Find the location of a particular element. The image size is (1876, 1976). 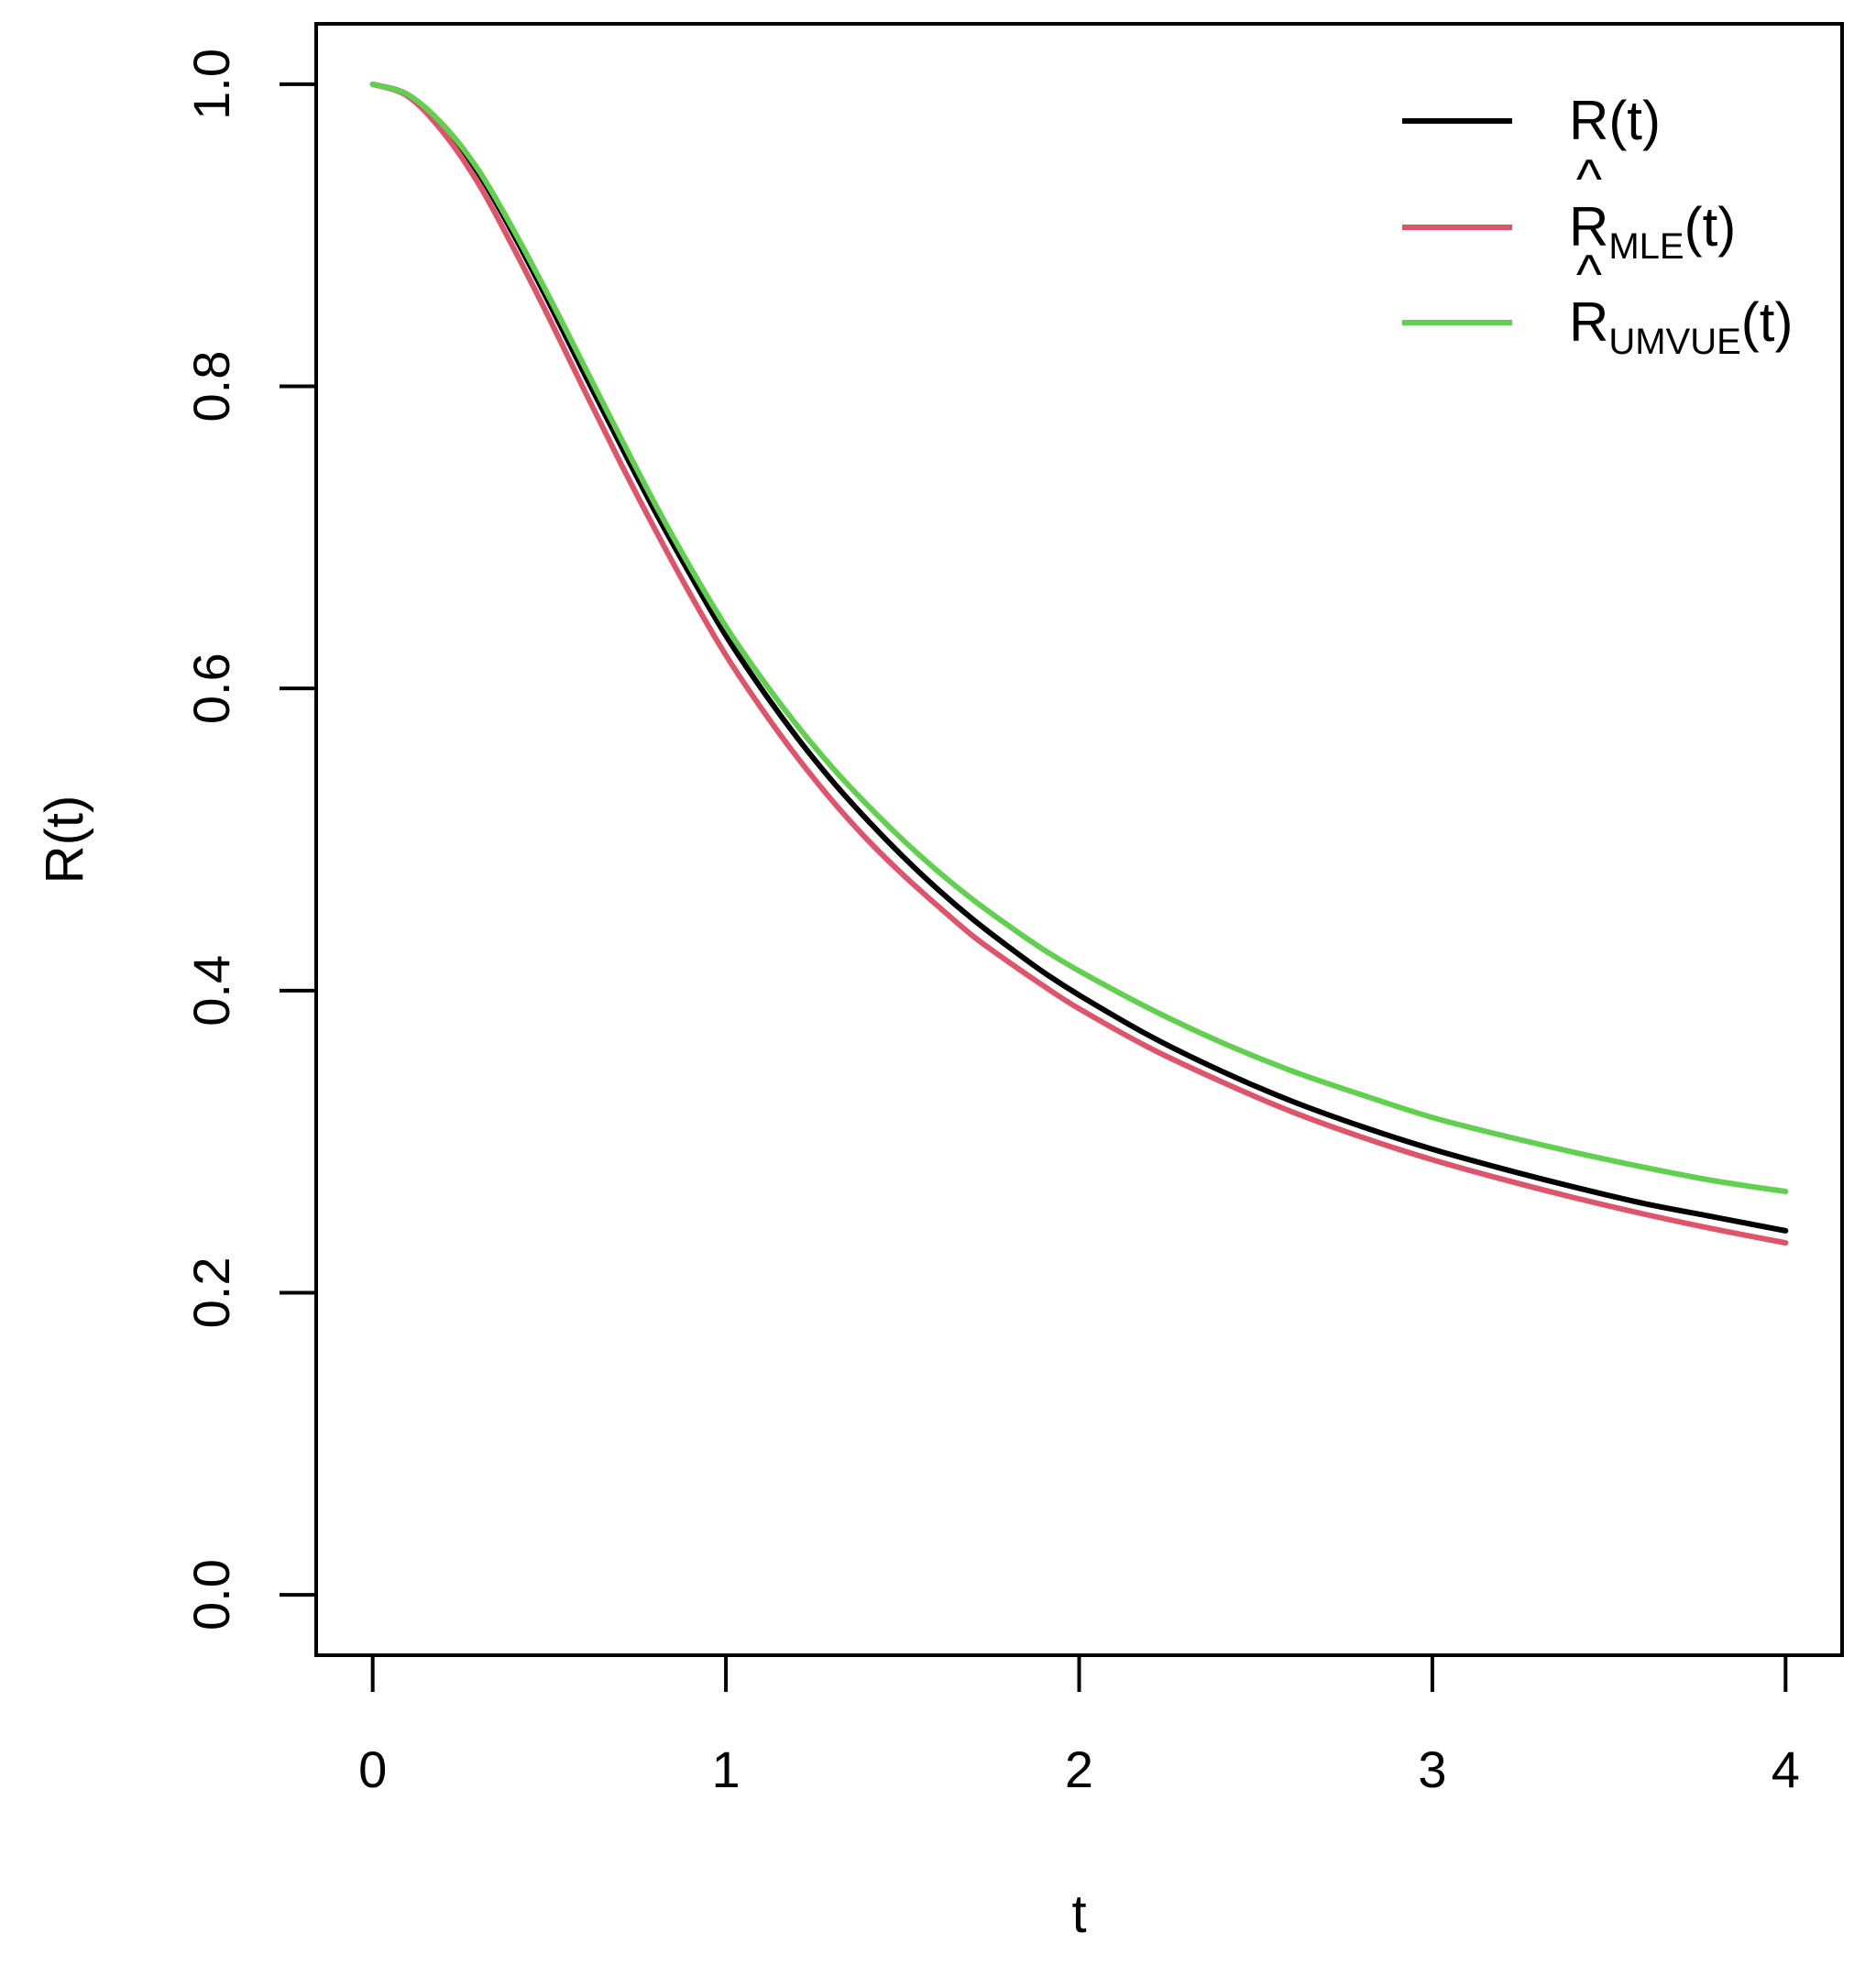

x-tick-label: 3 is located at coordinates (1432, 1769).